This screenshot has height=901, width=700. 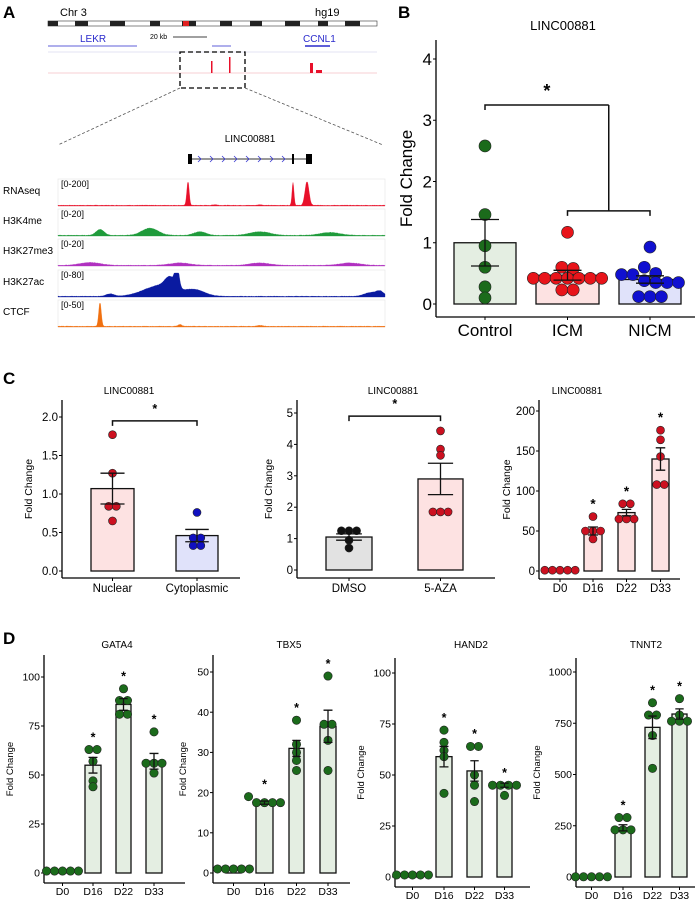 What do you see at coordinates (646, 645) in the screenshot?
I see `chart-title: TNNT2` at bounding box center [646, 645].